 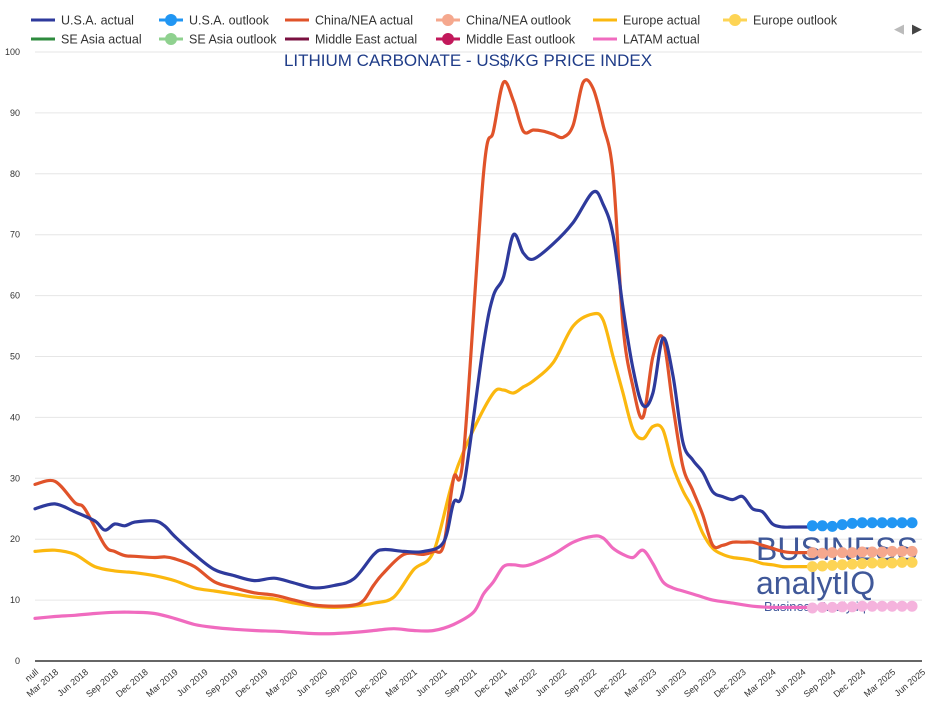 I want to click on x-tick-label: Dec 2024, so click(x=850, y=683).